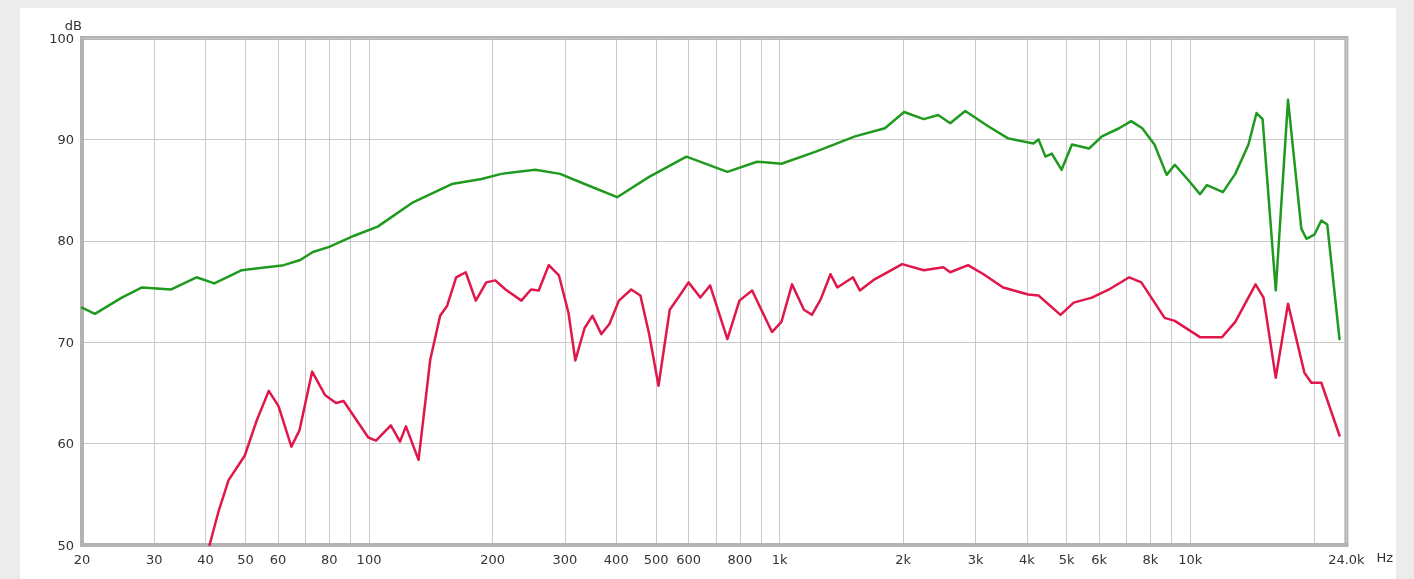 This screenshot has width=1414, height=579. Describe the element at coordinates (903, 559) in the screenshot. I see `x-tick-label: 2k` at that location.